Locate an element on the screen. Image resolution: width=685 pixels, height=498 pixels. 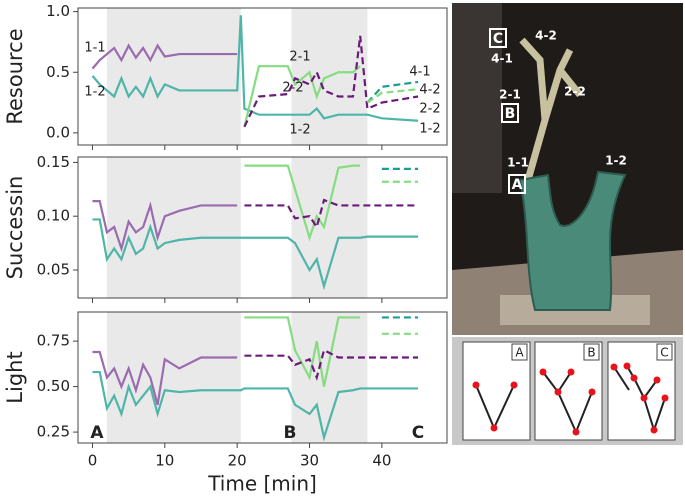
curtain is located at coordinates (477, 98).